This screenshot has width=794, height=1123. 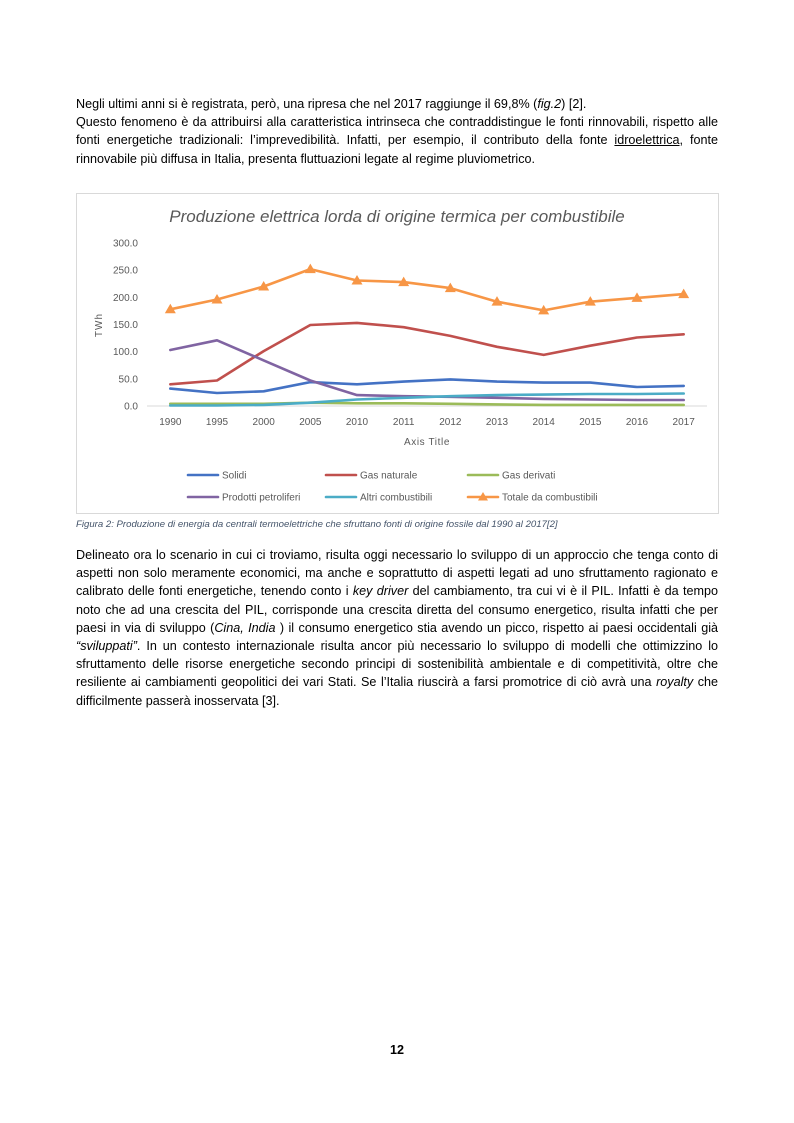 I want to click on x-tick-label: 2016, so click(x=637, y=422).